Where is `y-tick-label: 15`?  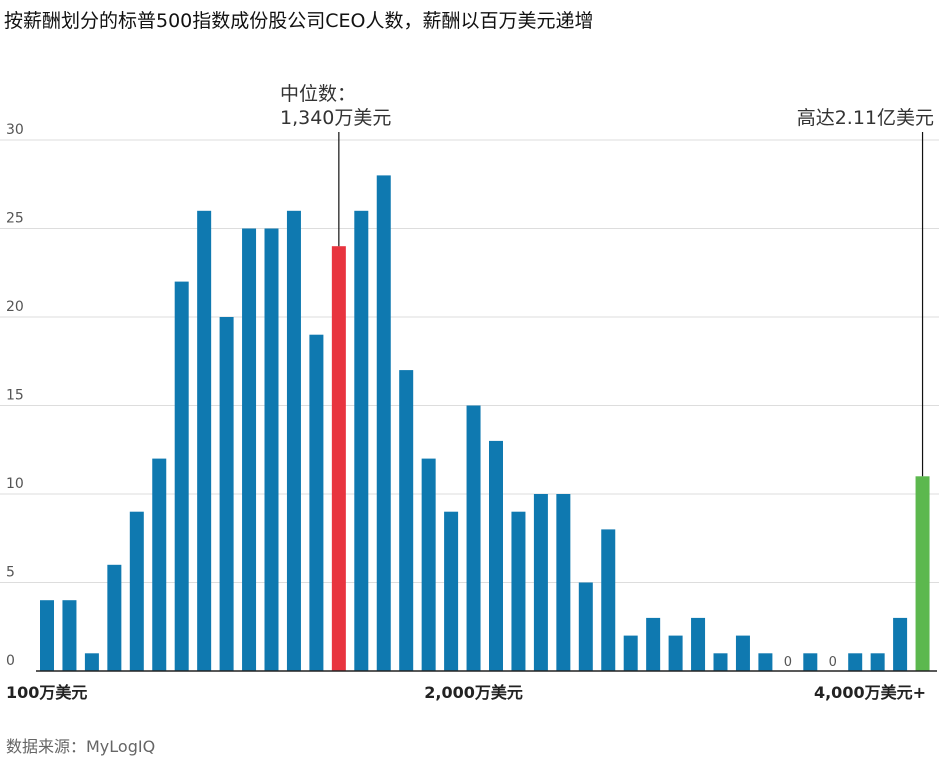 y-tick-label: 15 is located at coordinates (15, 396).